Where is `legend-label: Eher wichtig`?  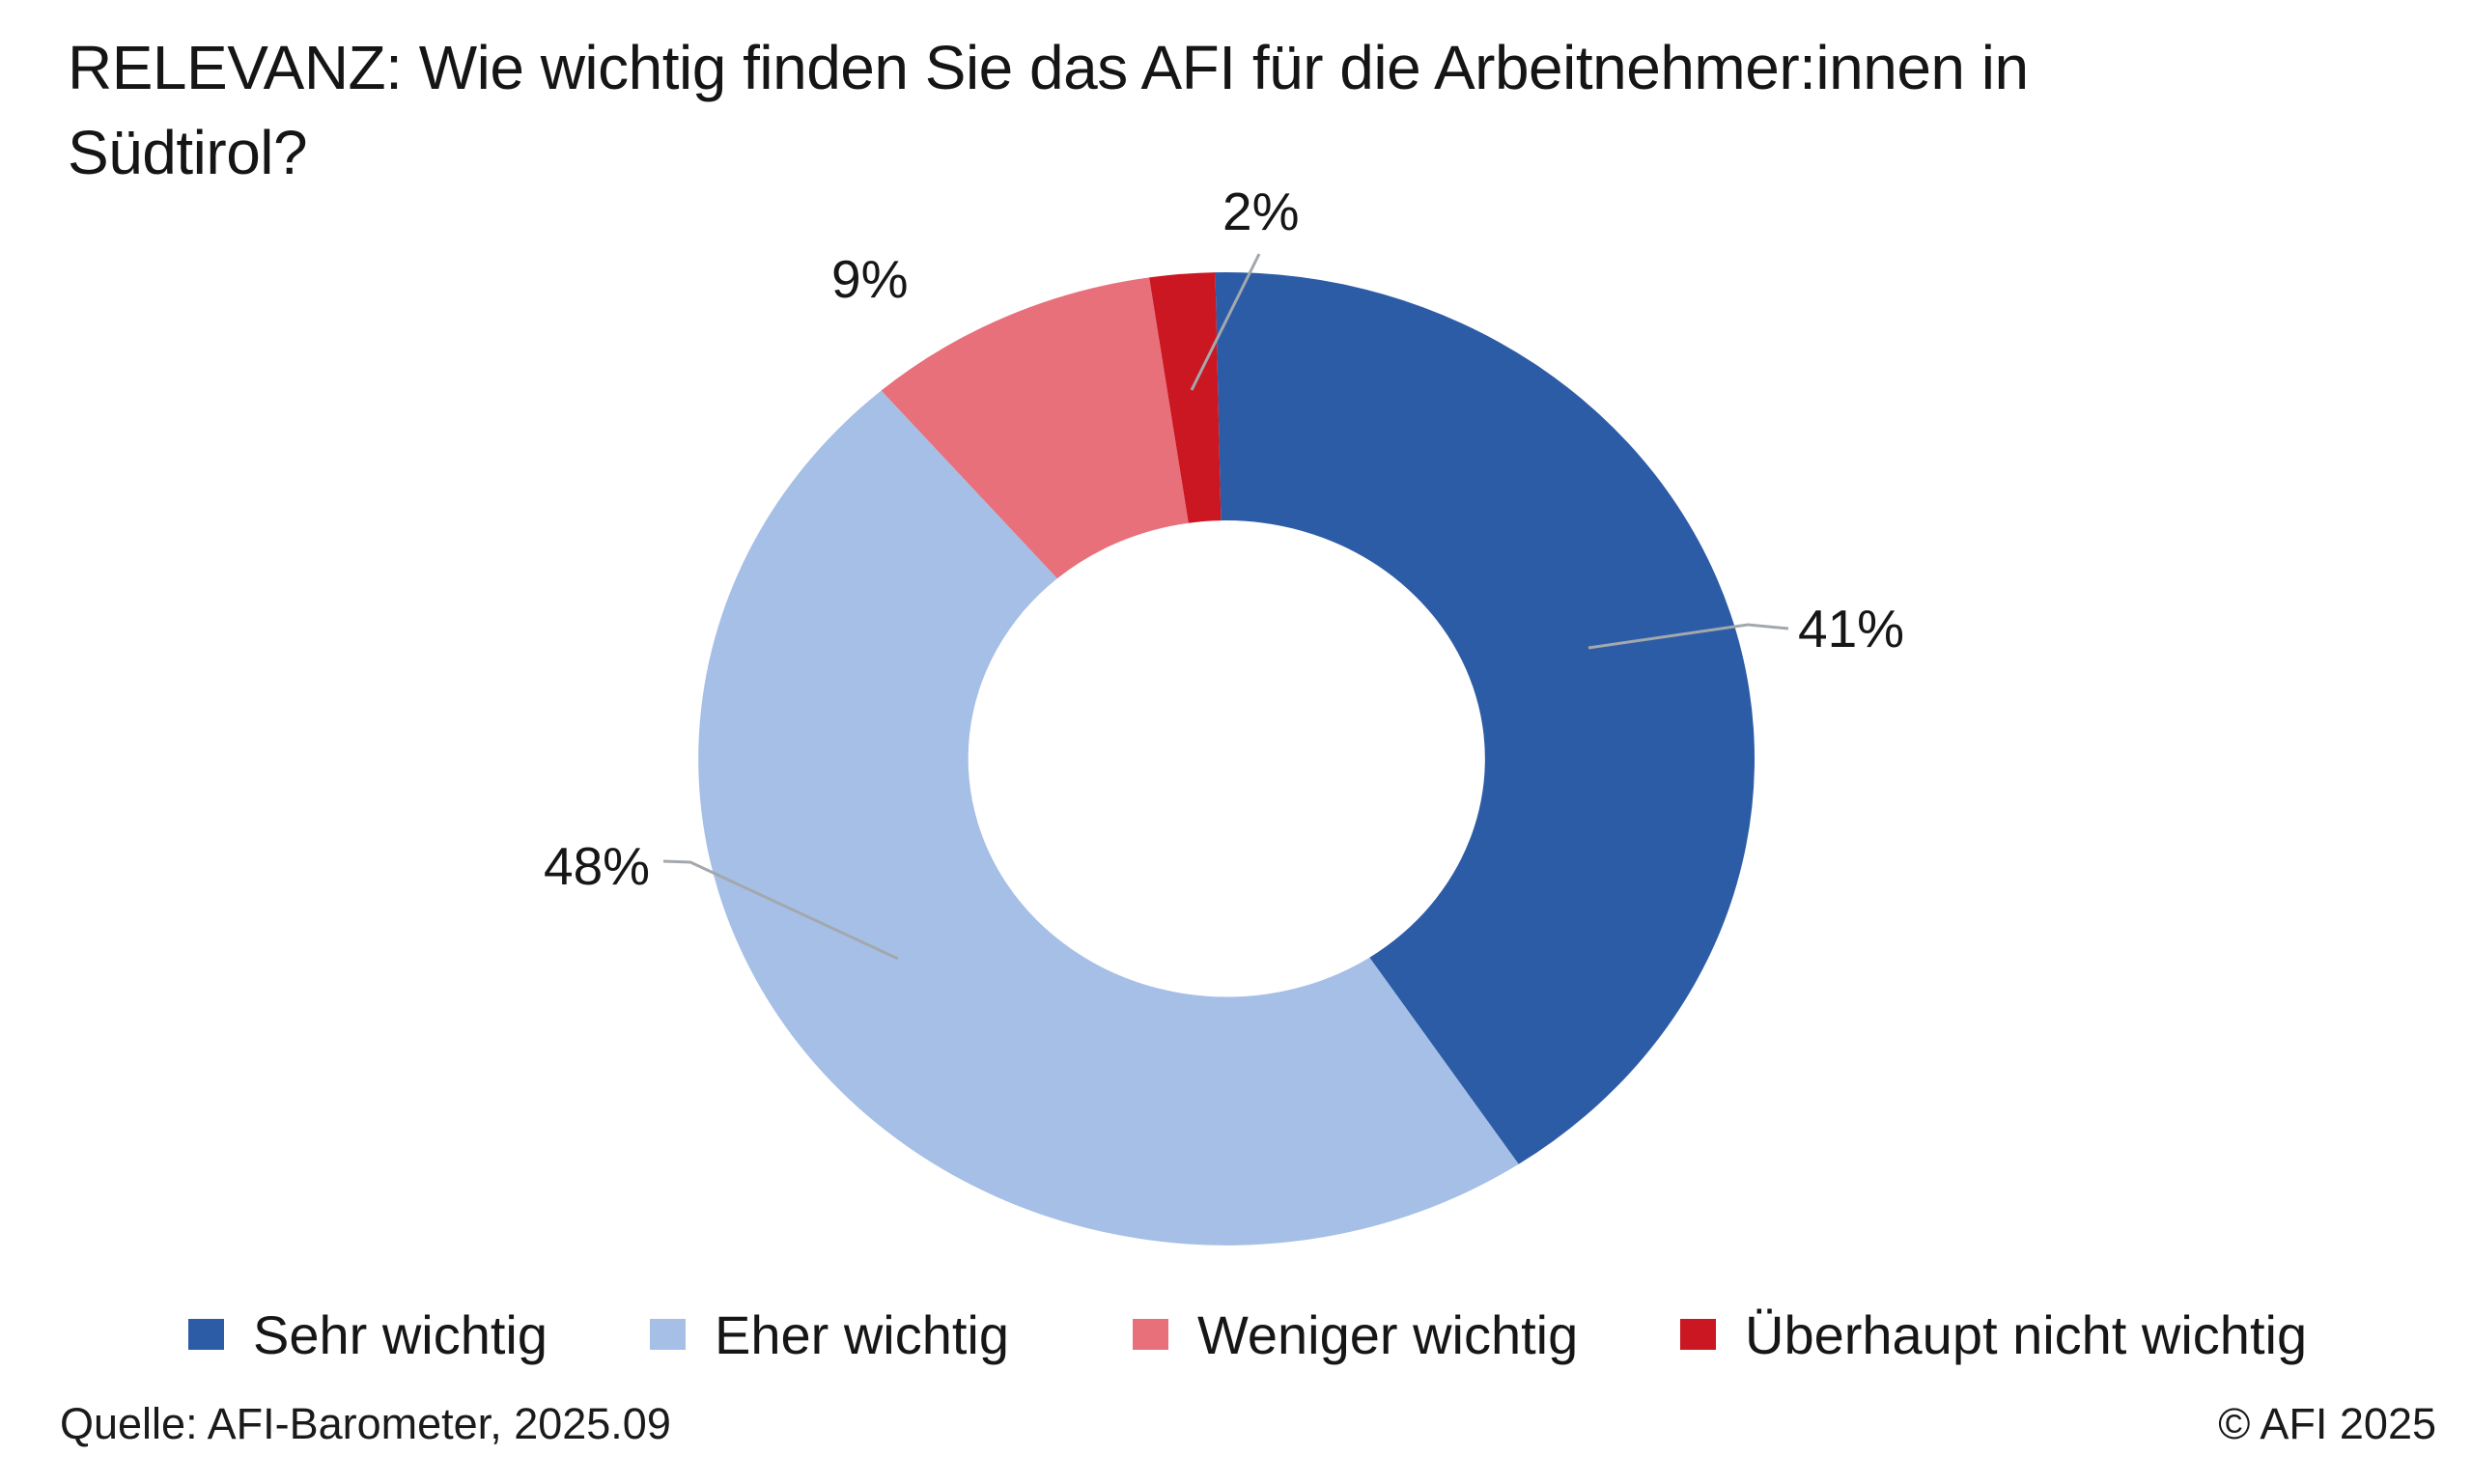
legend-label: Eher wichtig is located at coordinates (862, 1334).